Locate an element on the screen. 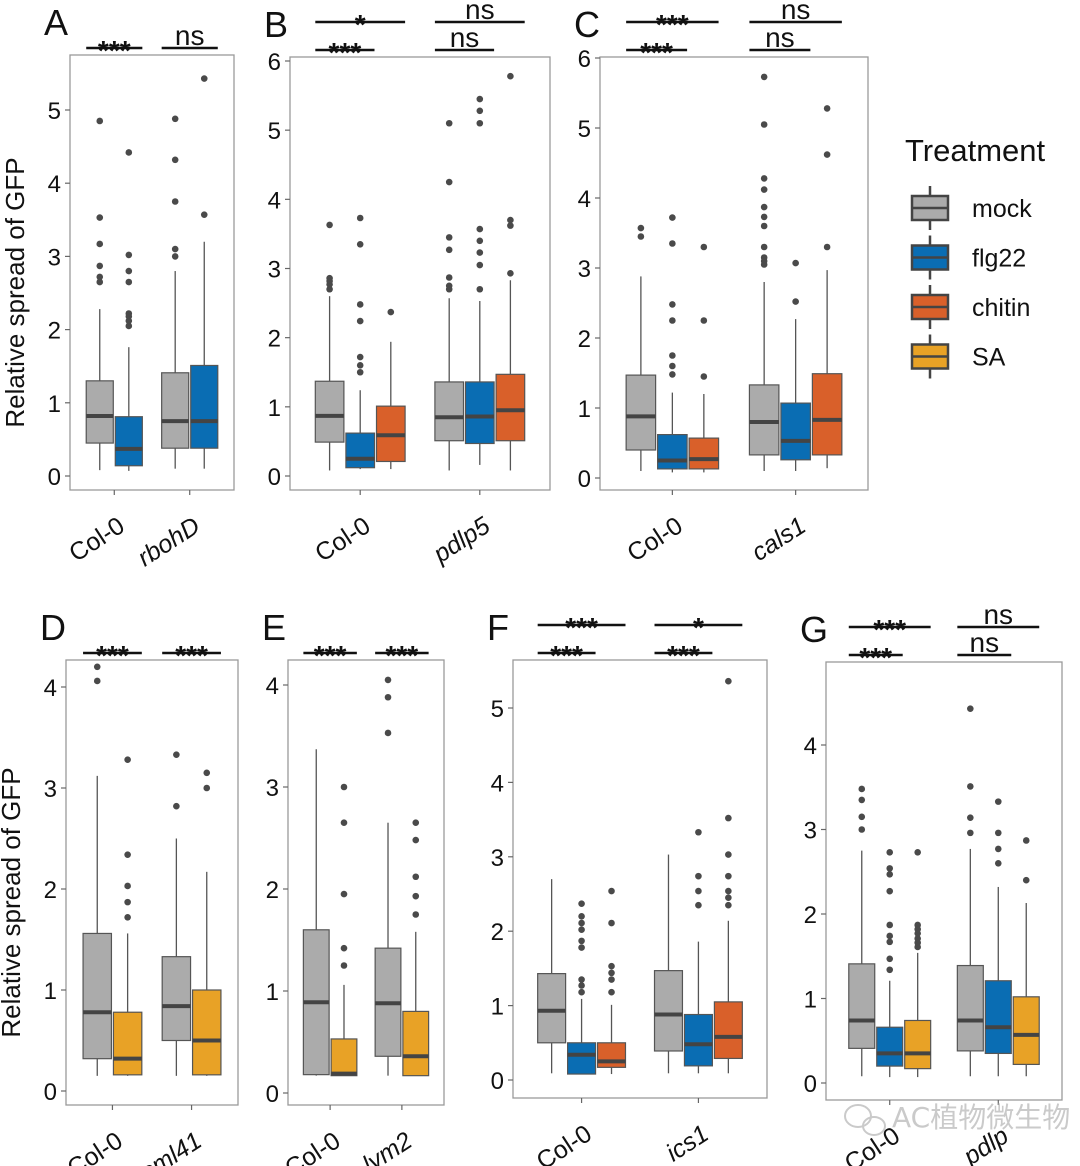 The image size is (1080, 1166). panel-label: G is located at coordinates (814, 629).